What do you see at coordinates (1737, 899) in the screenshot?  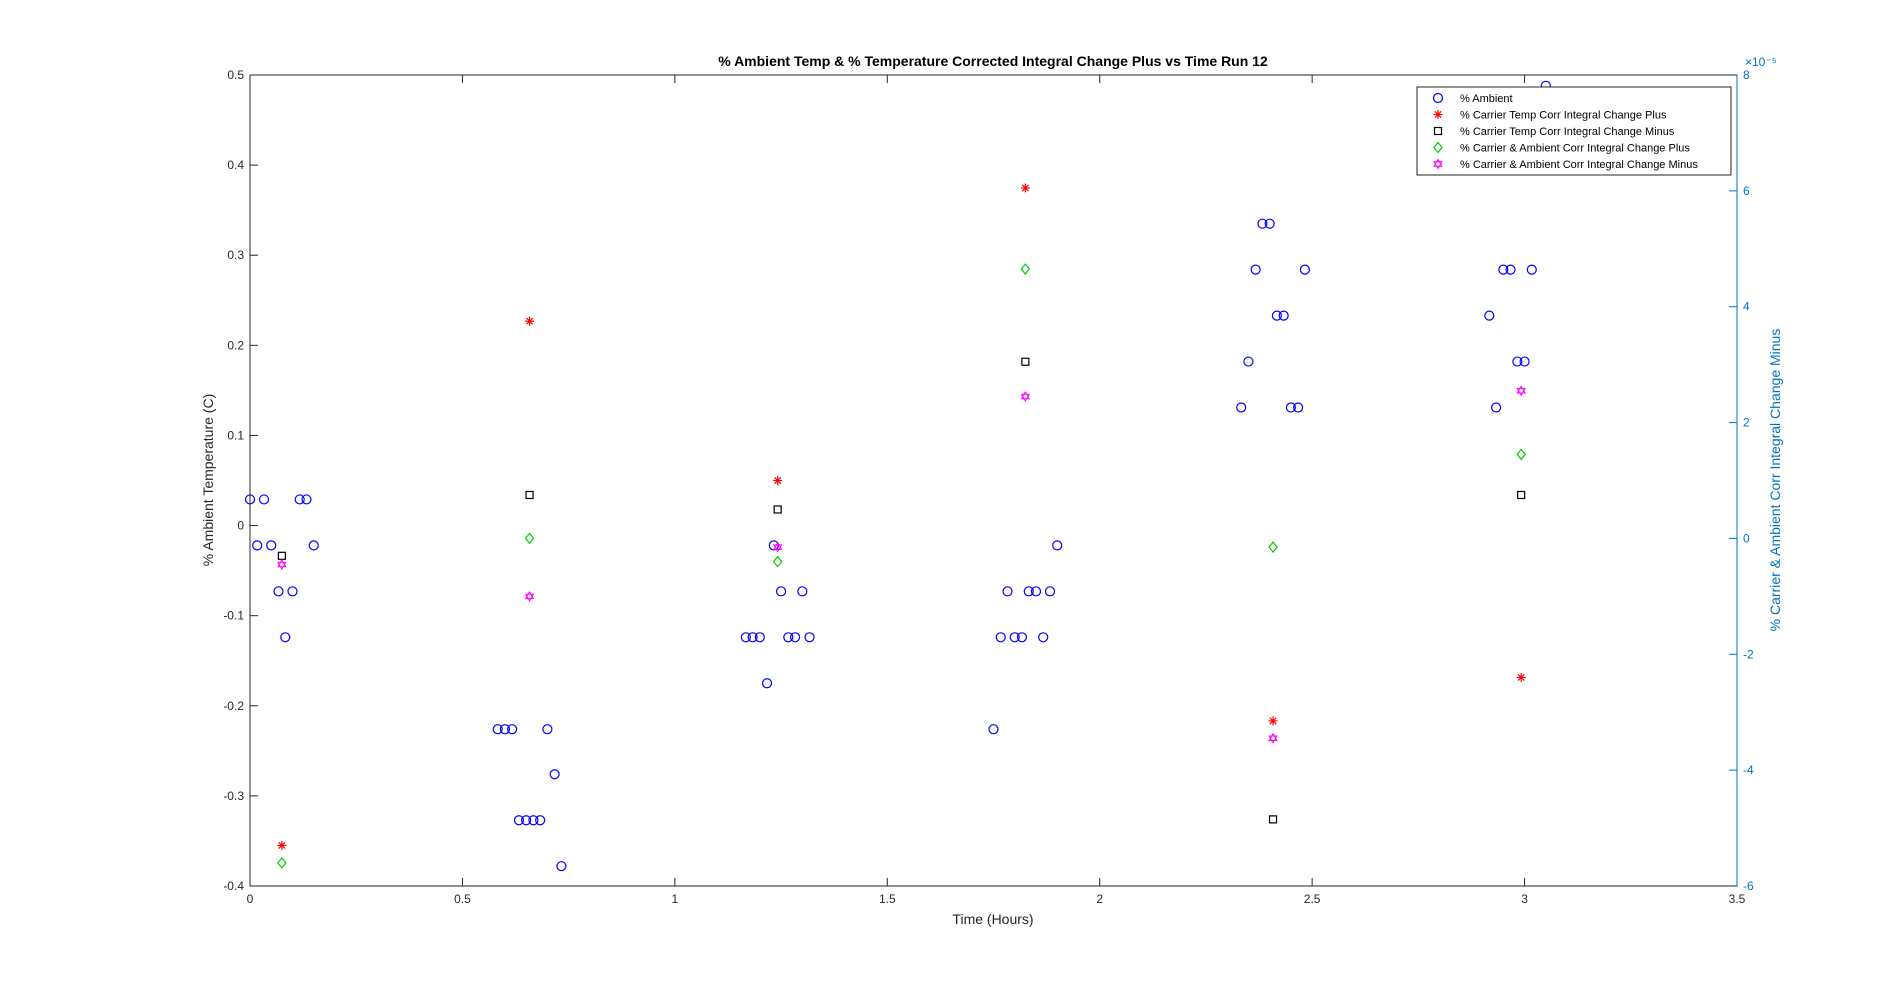 I see `x-tick-label: 3.5` at bounding box center [1737, 899].